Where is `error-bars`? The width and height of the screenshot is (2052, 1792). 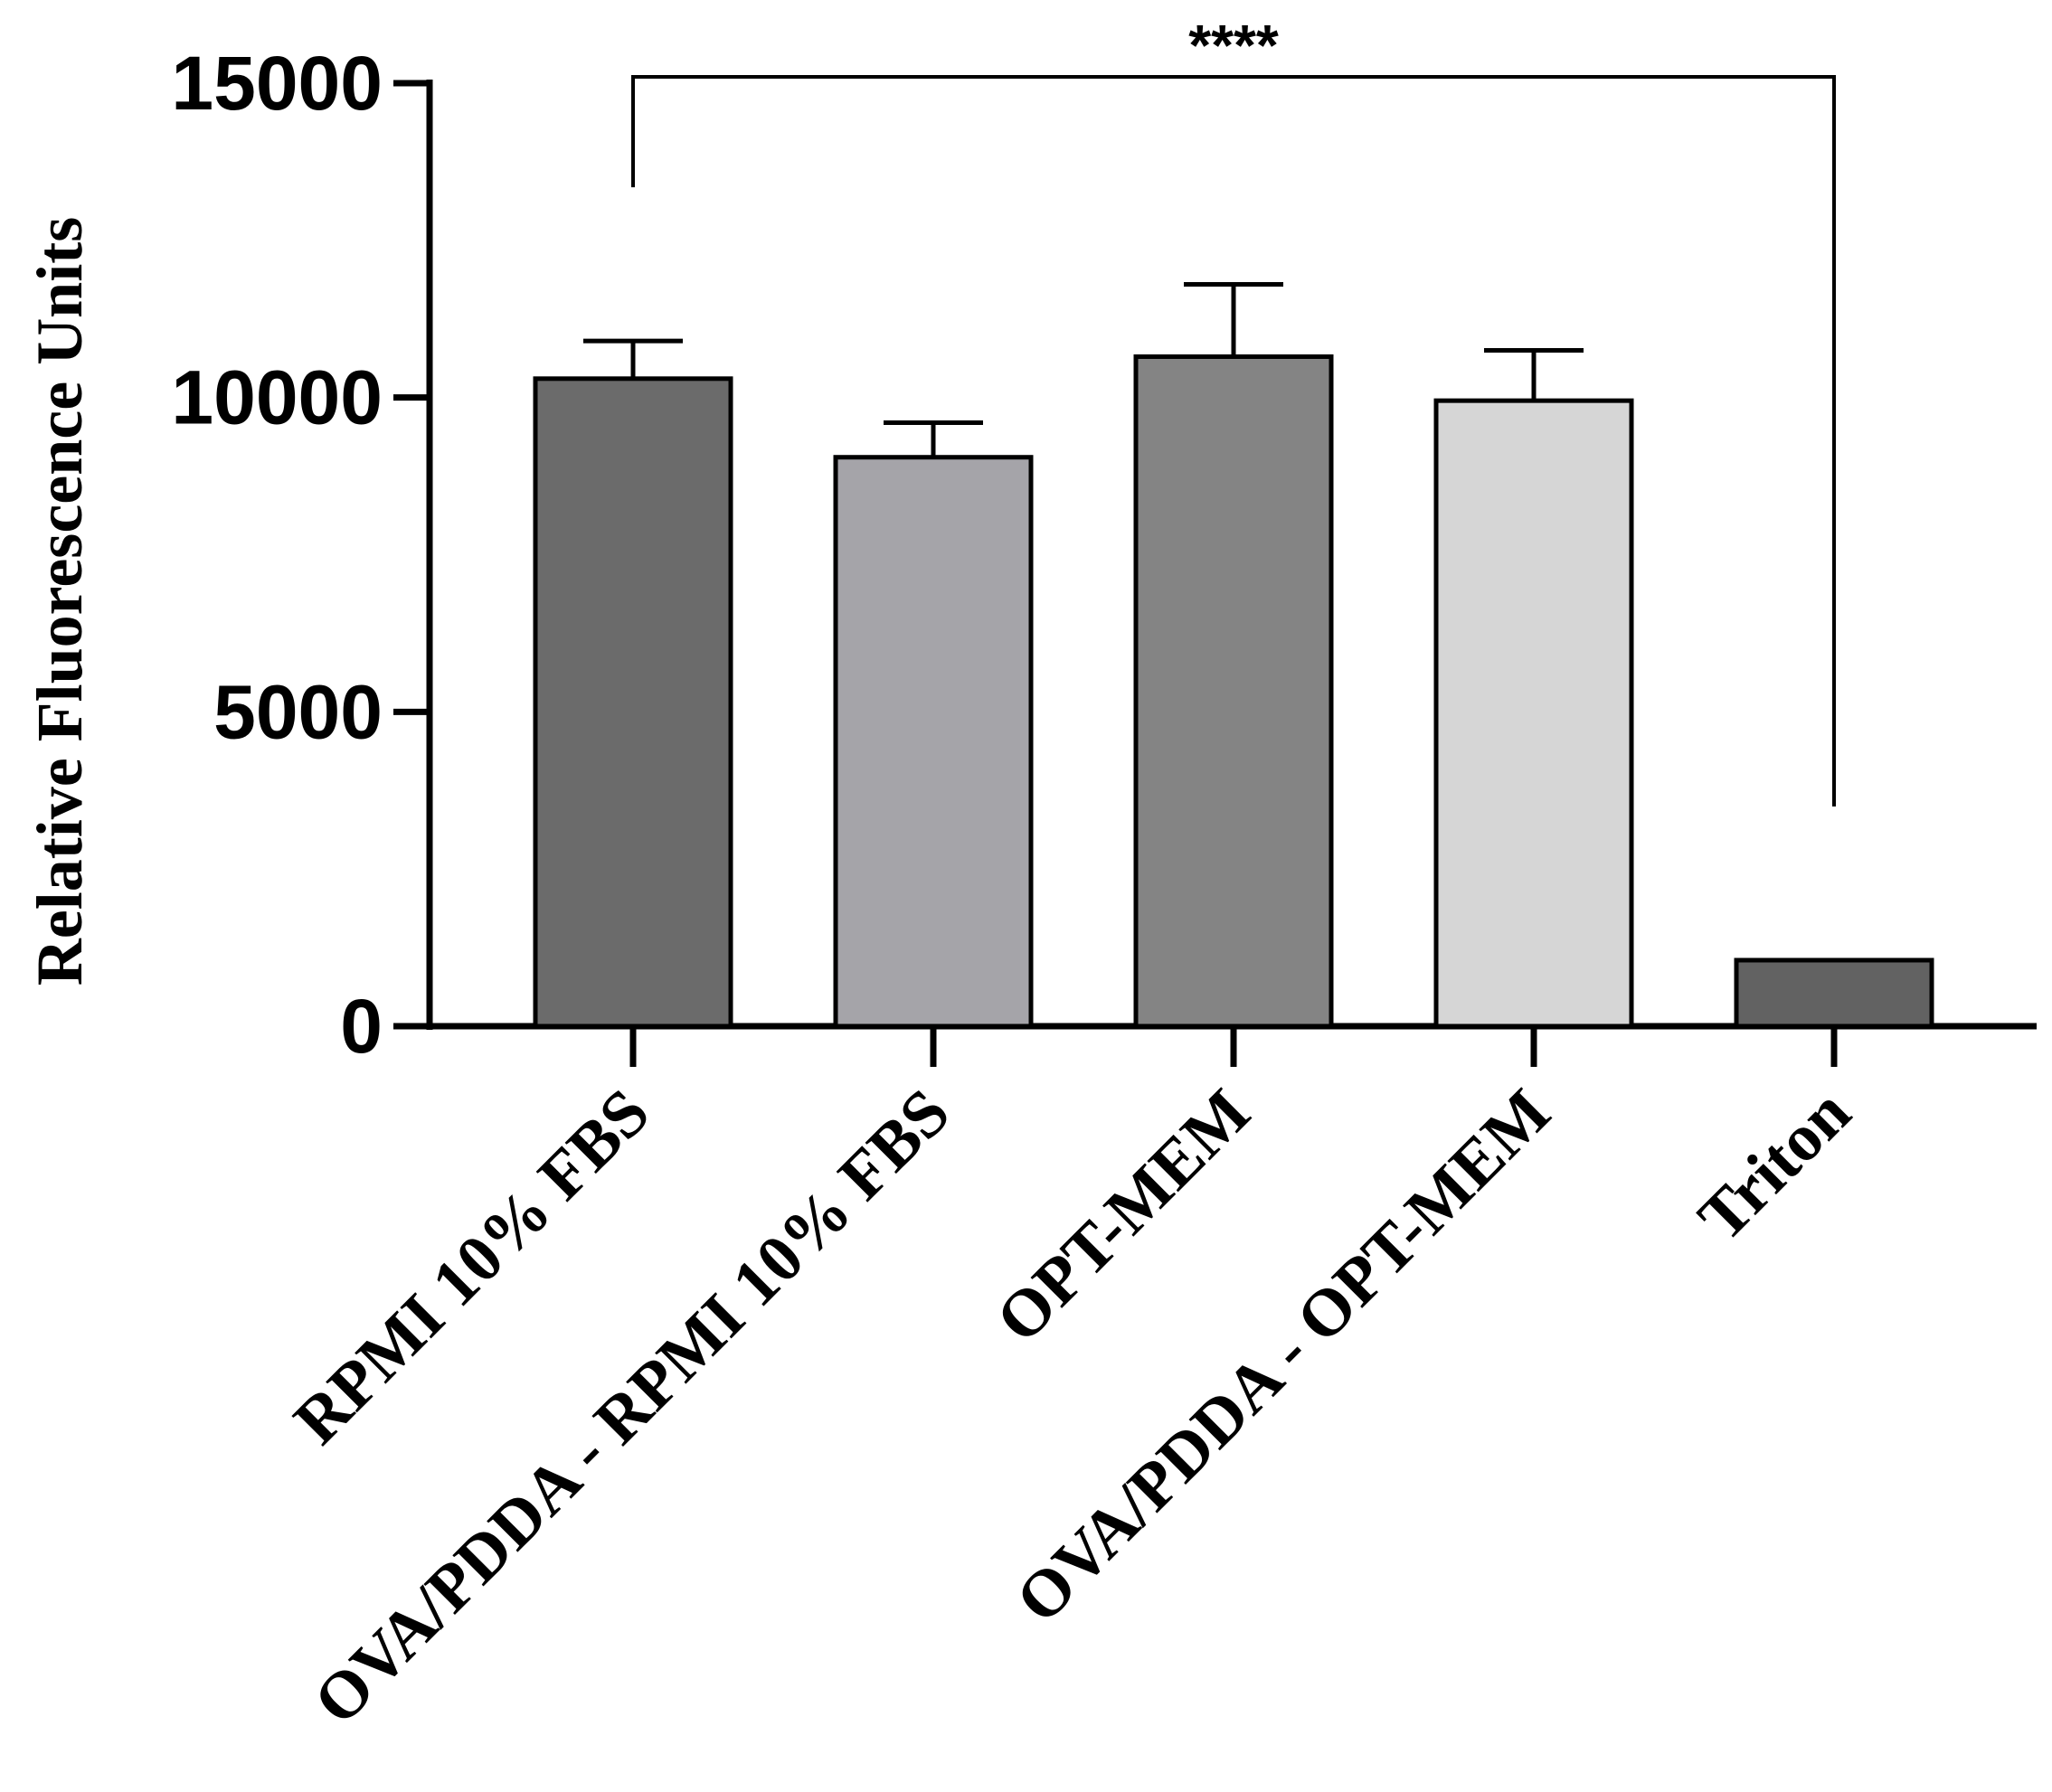 error-bars is located at coordinates (1083, 370).